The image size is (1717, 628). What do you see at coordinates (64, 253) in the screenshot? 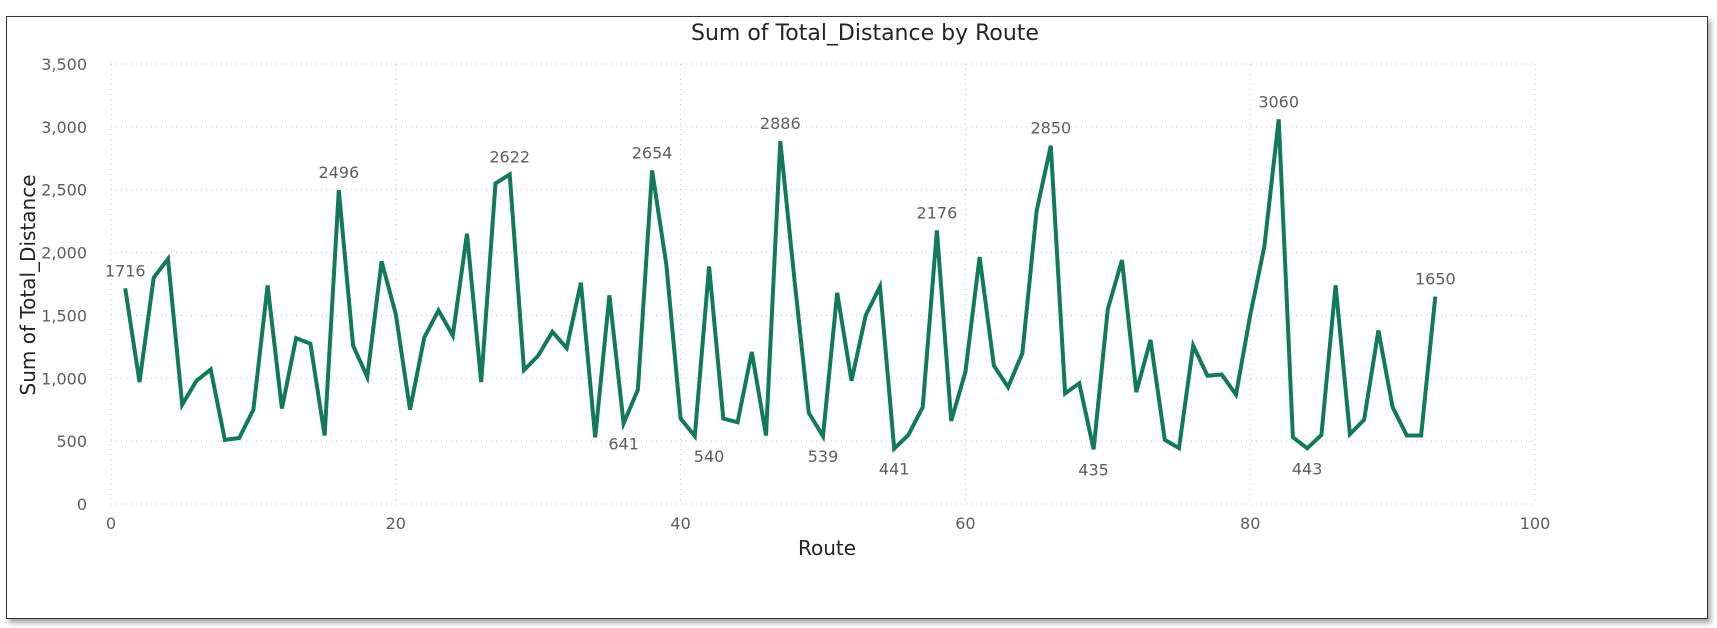
I see `y-tick-label: 2,000` at bounding box center [64, 253].